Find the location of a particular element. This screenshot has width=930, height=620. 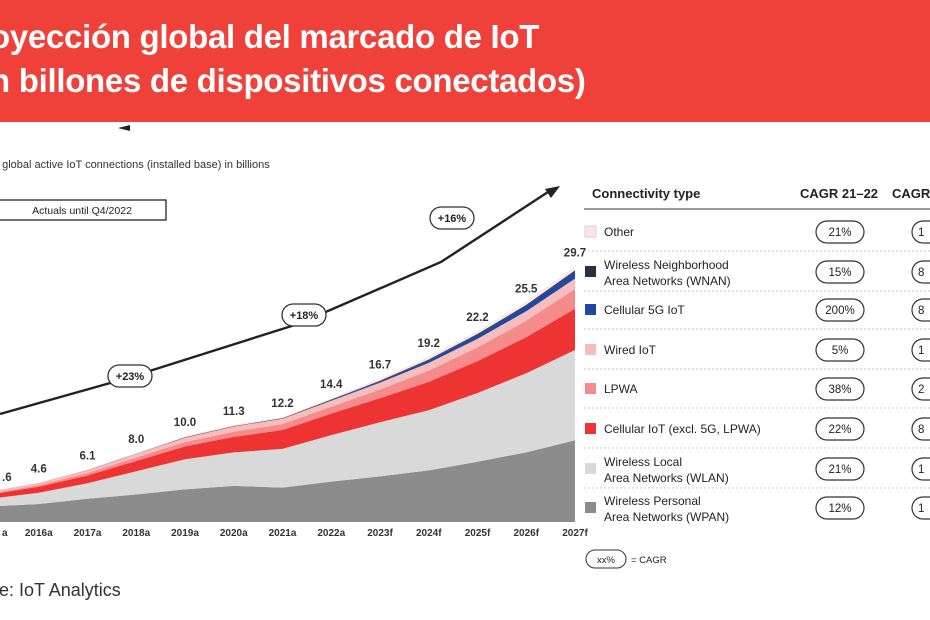

x-tick-label: a is located at coordinates (5, 533).